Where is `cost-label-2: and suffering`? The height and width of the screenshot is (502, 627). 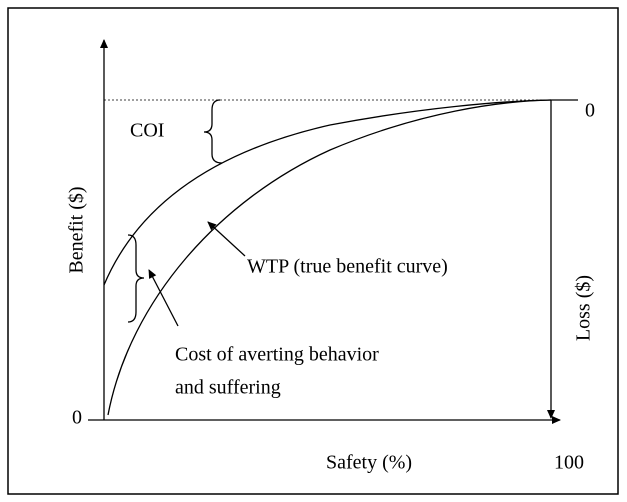 cost-label-2: and suffering is located at coordinates (228, 388).